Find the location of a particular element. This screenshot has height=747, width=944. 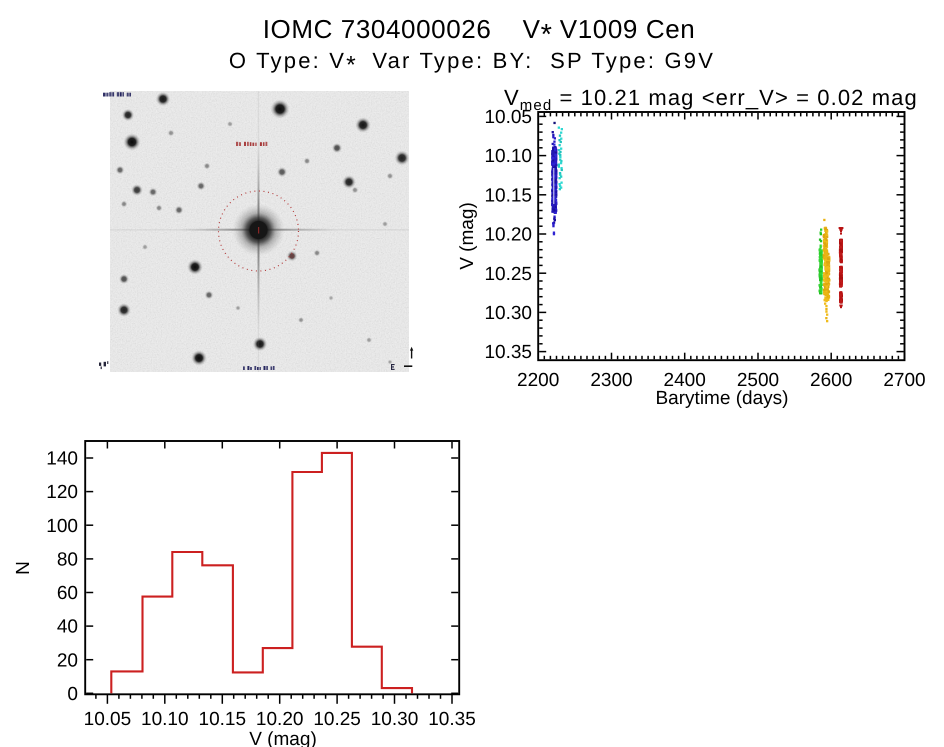

svg-text: 40 is located at coordinates (67, 627).